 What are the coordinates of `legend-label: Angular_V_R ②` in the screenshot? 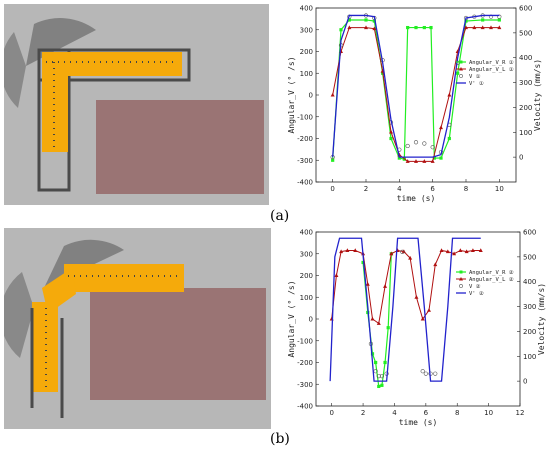 It's located at (491, 272).